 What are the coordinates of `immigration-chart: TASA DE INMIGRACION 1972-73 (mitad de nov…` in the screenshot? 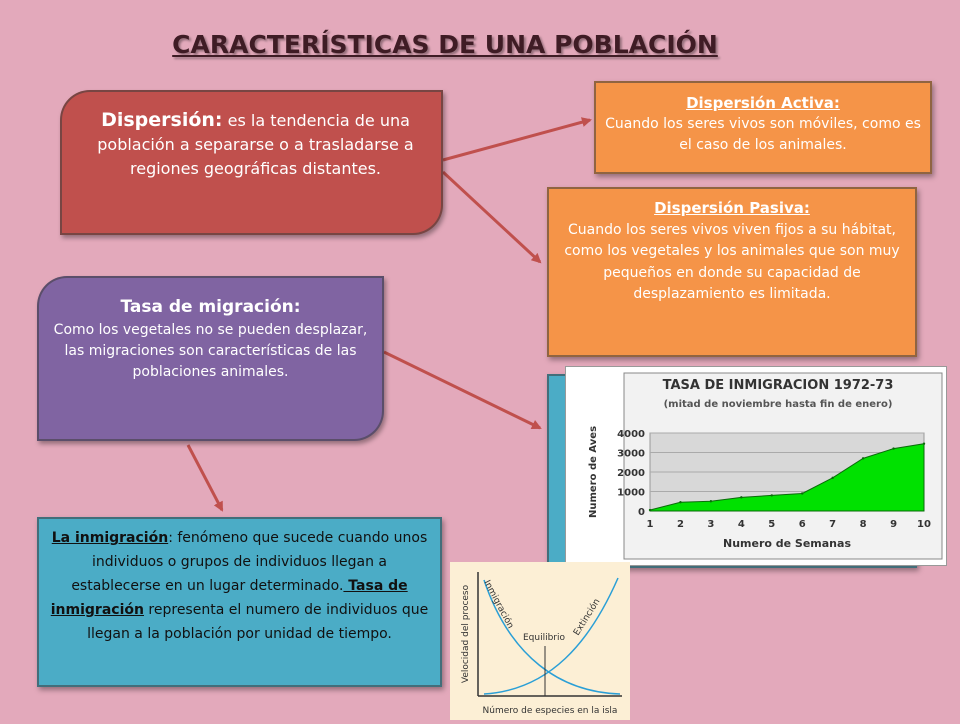 It's located at (765, 466).